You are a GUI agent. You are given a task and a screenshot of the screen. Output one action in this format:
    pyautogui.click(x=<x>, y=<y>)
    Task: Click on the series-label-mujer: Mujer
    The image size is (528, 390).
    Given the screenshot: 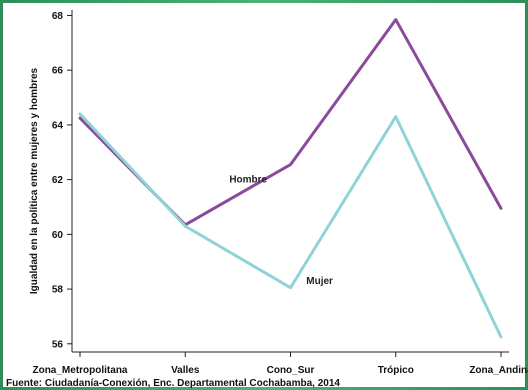 What is the action you would take?
    pyautogui.click(x=319, y=281)
    